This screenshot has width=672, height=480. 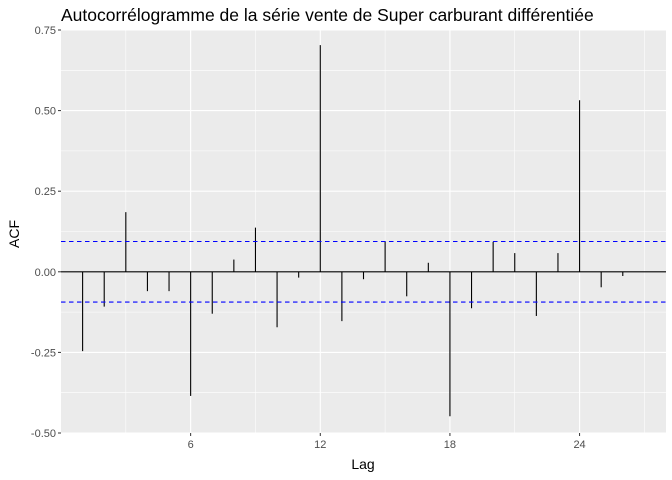 What do you see at coordinates (362, 464) in the screenshot?
I see `x-axis-title: Lag` at bounding box center [362, 464].